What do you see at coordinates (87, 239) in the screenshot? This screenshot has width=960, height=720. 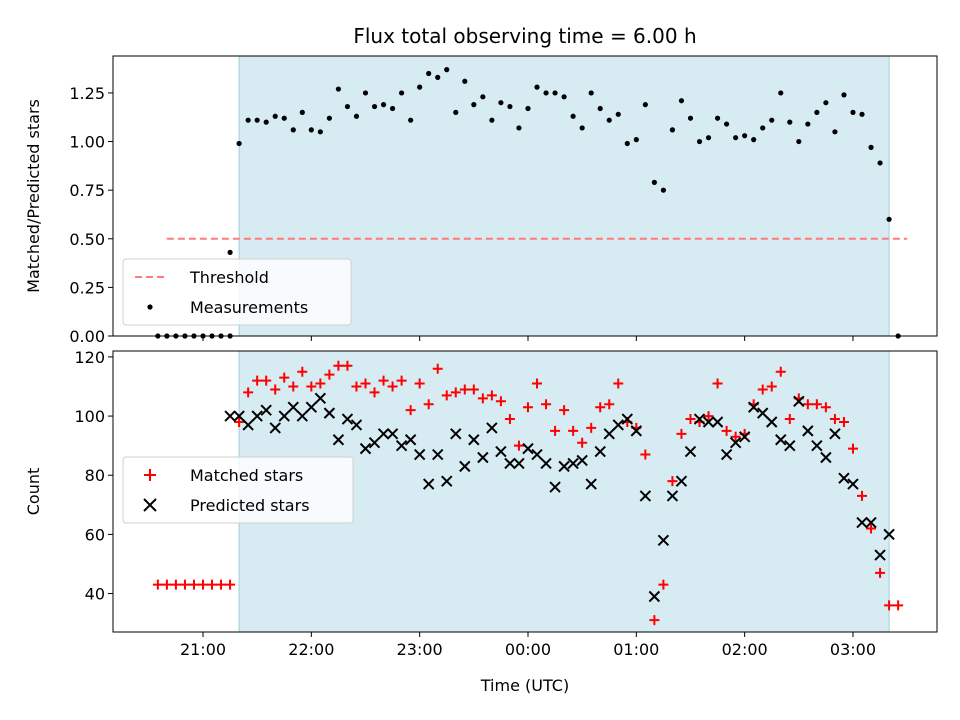 I see `y-tick-label: 0.50` at bounding box center [87, 239].